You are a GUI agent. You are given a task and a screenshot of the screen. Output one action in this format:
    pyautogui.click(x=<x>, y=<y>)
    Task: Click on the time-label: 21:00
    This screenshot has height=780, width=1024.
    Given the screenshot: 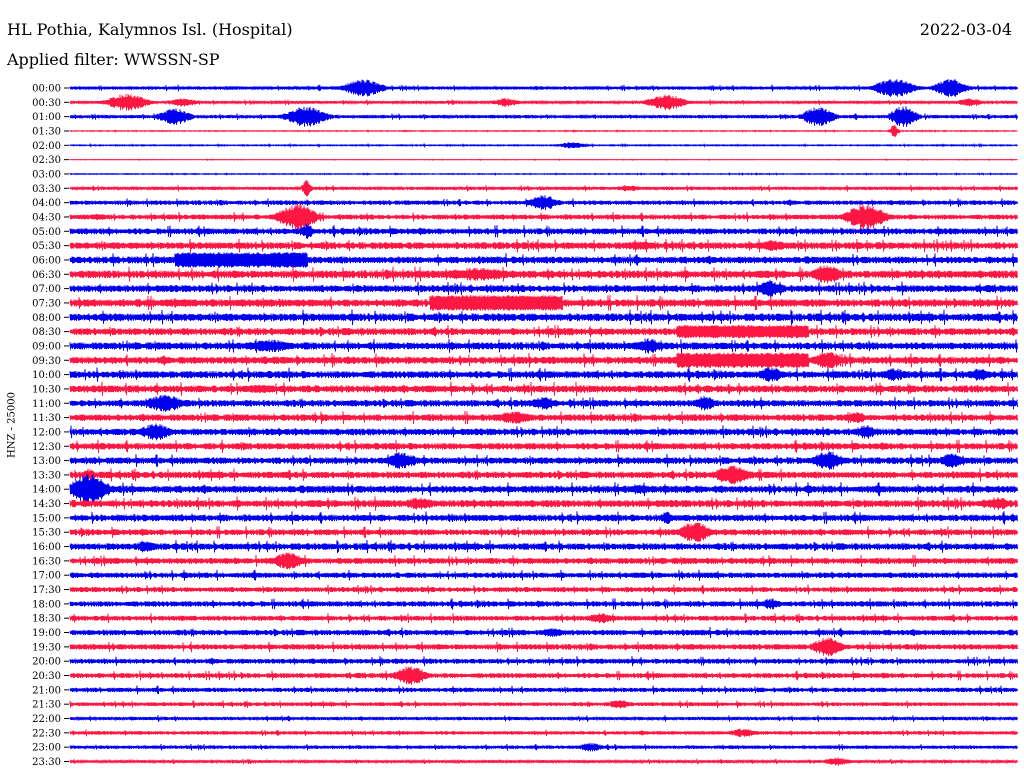 What is the action you would take?
    pyautogui.click(x=46, y=690)
    